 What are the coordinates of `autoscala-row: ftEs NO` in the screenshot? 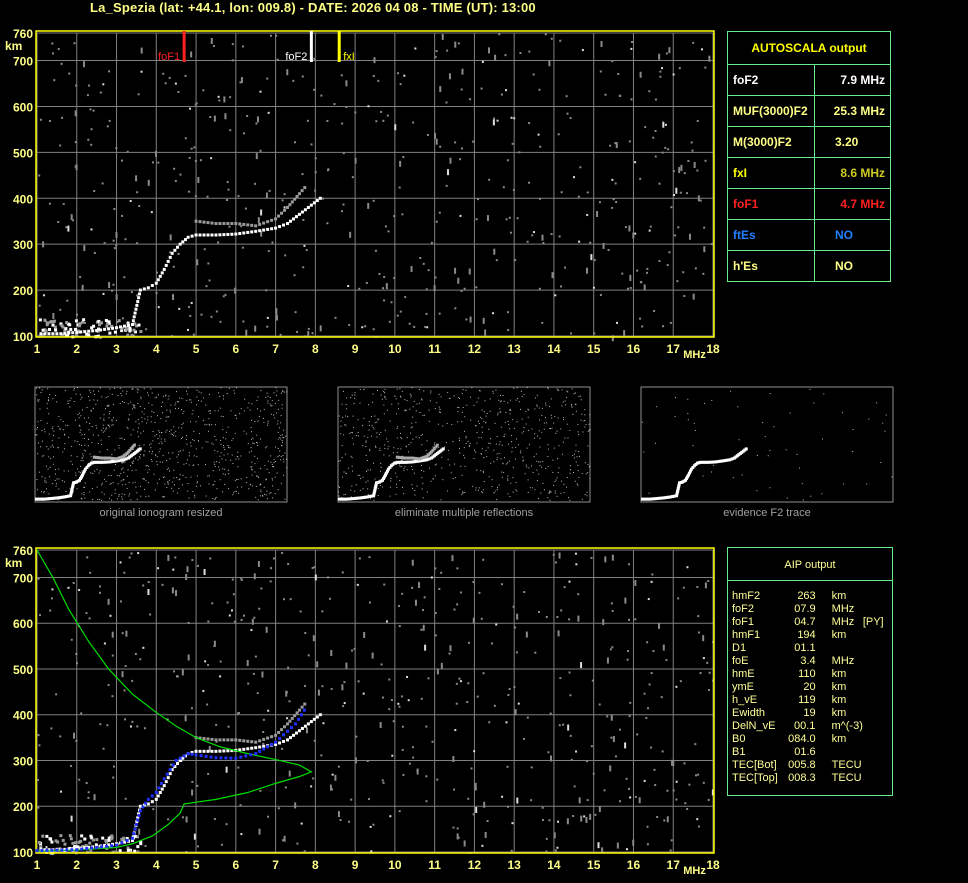 It's located at (809, 235).